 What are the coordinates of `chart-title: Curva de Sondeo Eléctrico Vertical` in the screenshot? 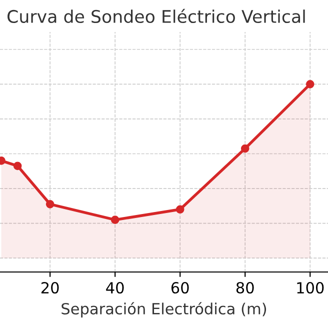 It's located at (156, 16).